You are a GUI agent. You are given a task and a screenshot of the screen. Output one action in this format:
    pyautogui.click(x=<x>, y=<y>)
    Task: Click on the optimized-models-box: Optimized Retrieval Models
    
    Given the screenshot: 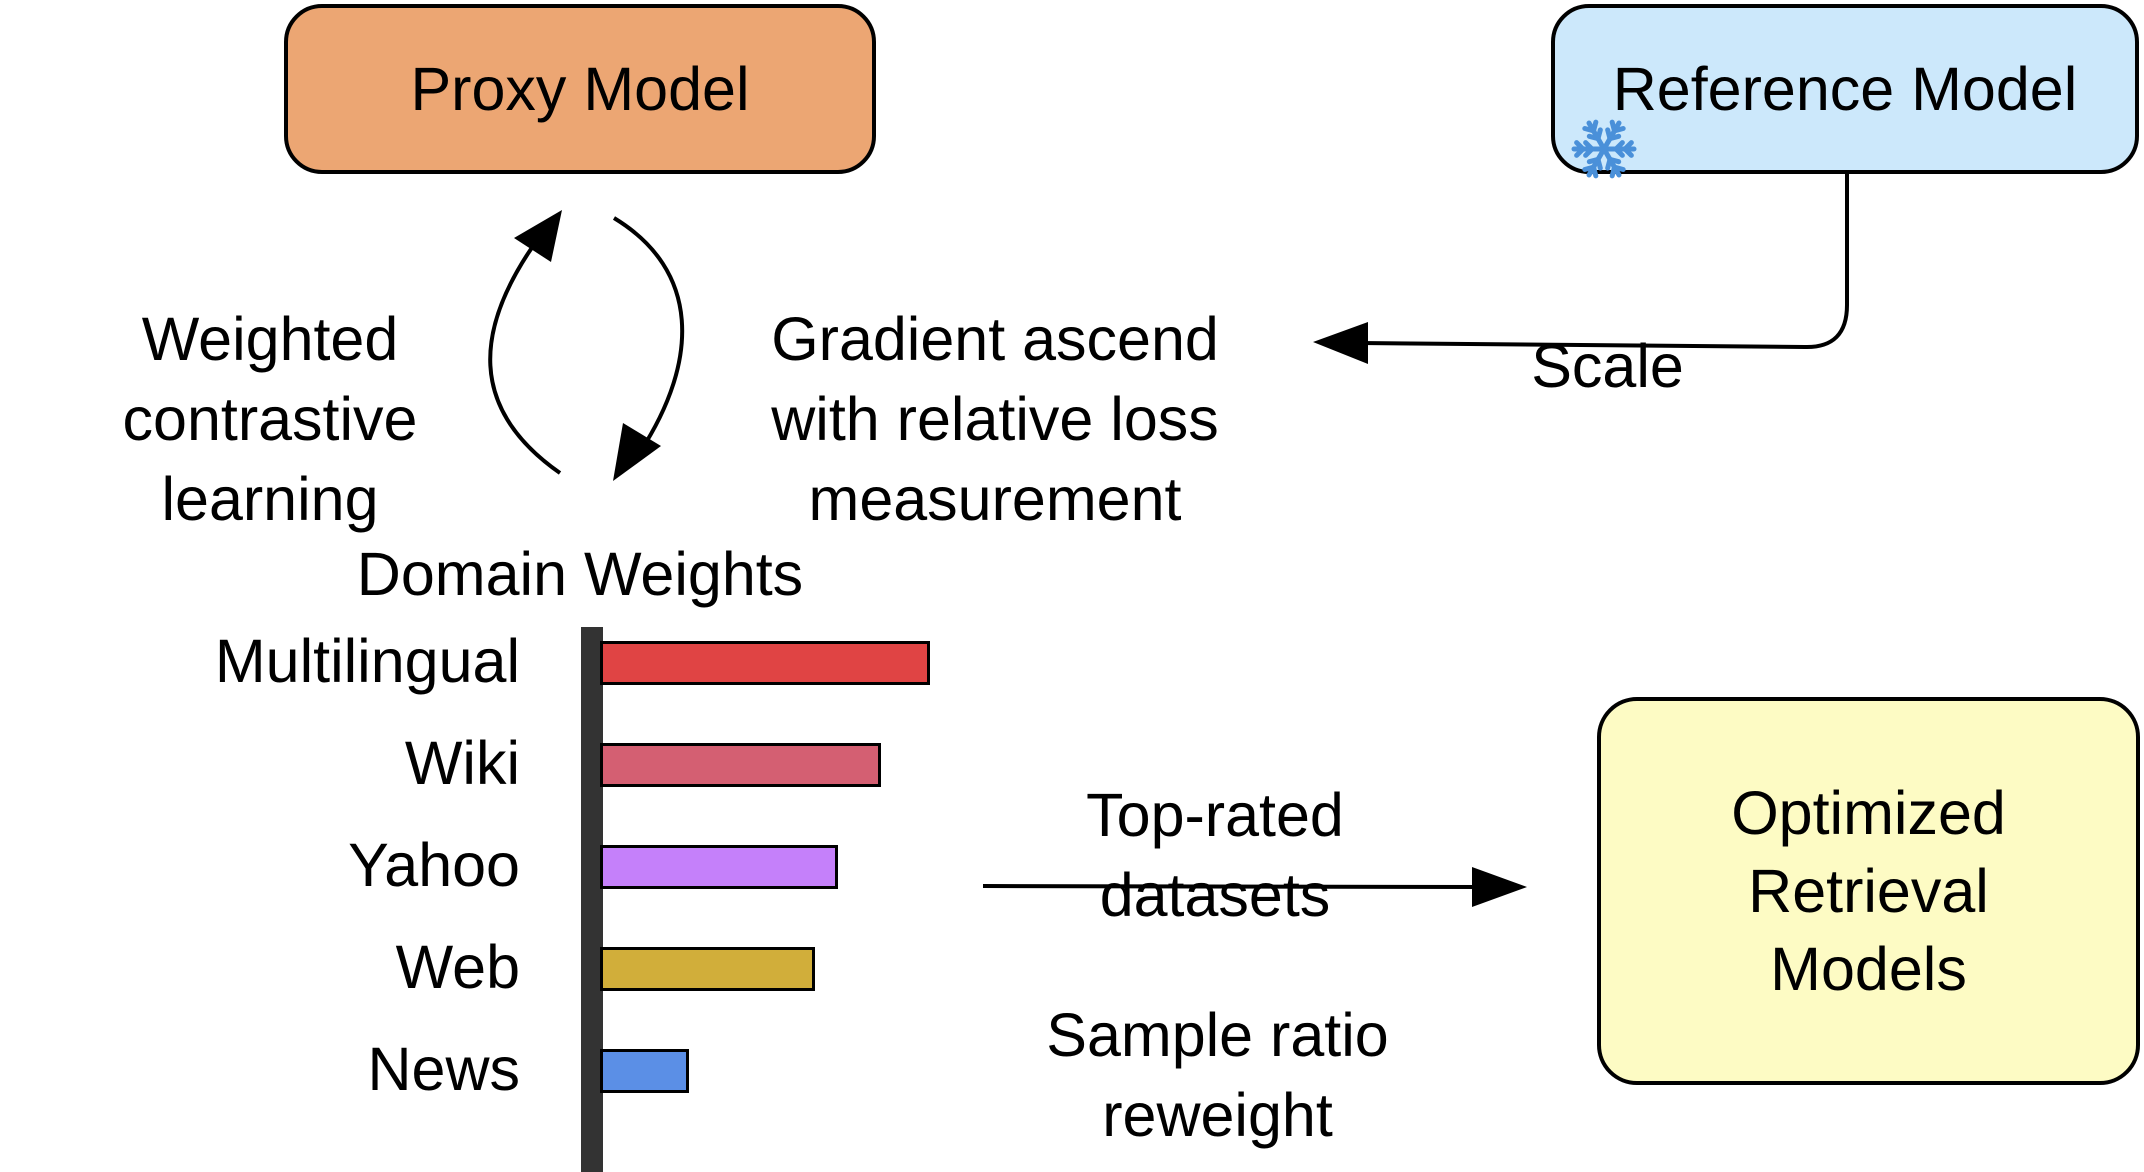 What is the action you would take?
    pyautogui.click(x=1868, y=891)
    